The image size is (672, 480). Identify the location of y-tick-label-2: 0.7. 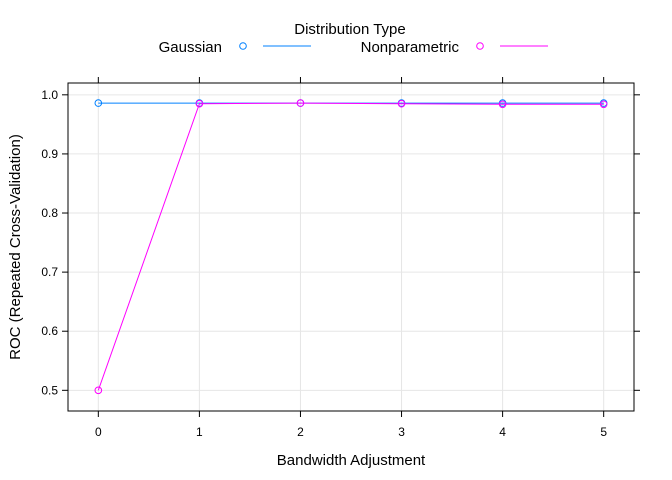
(49, 272).